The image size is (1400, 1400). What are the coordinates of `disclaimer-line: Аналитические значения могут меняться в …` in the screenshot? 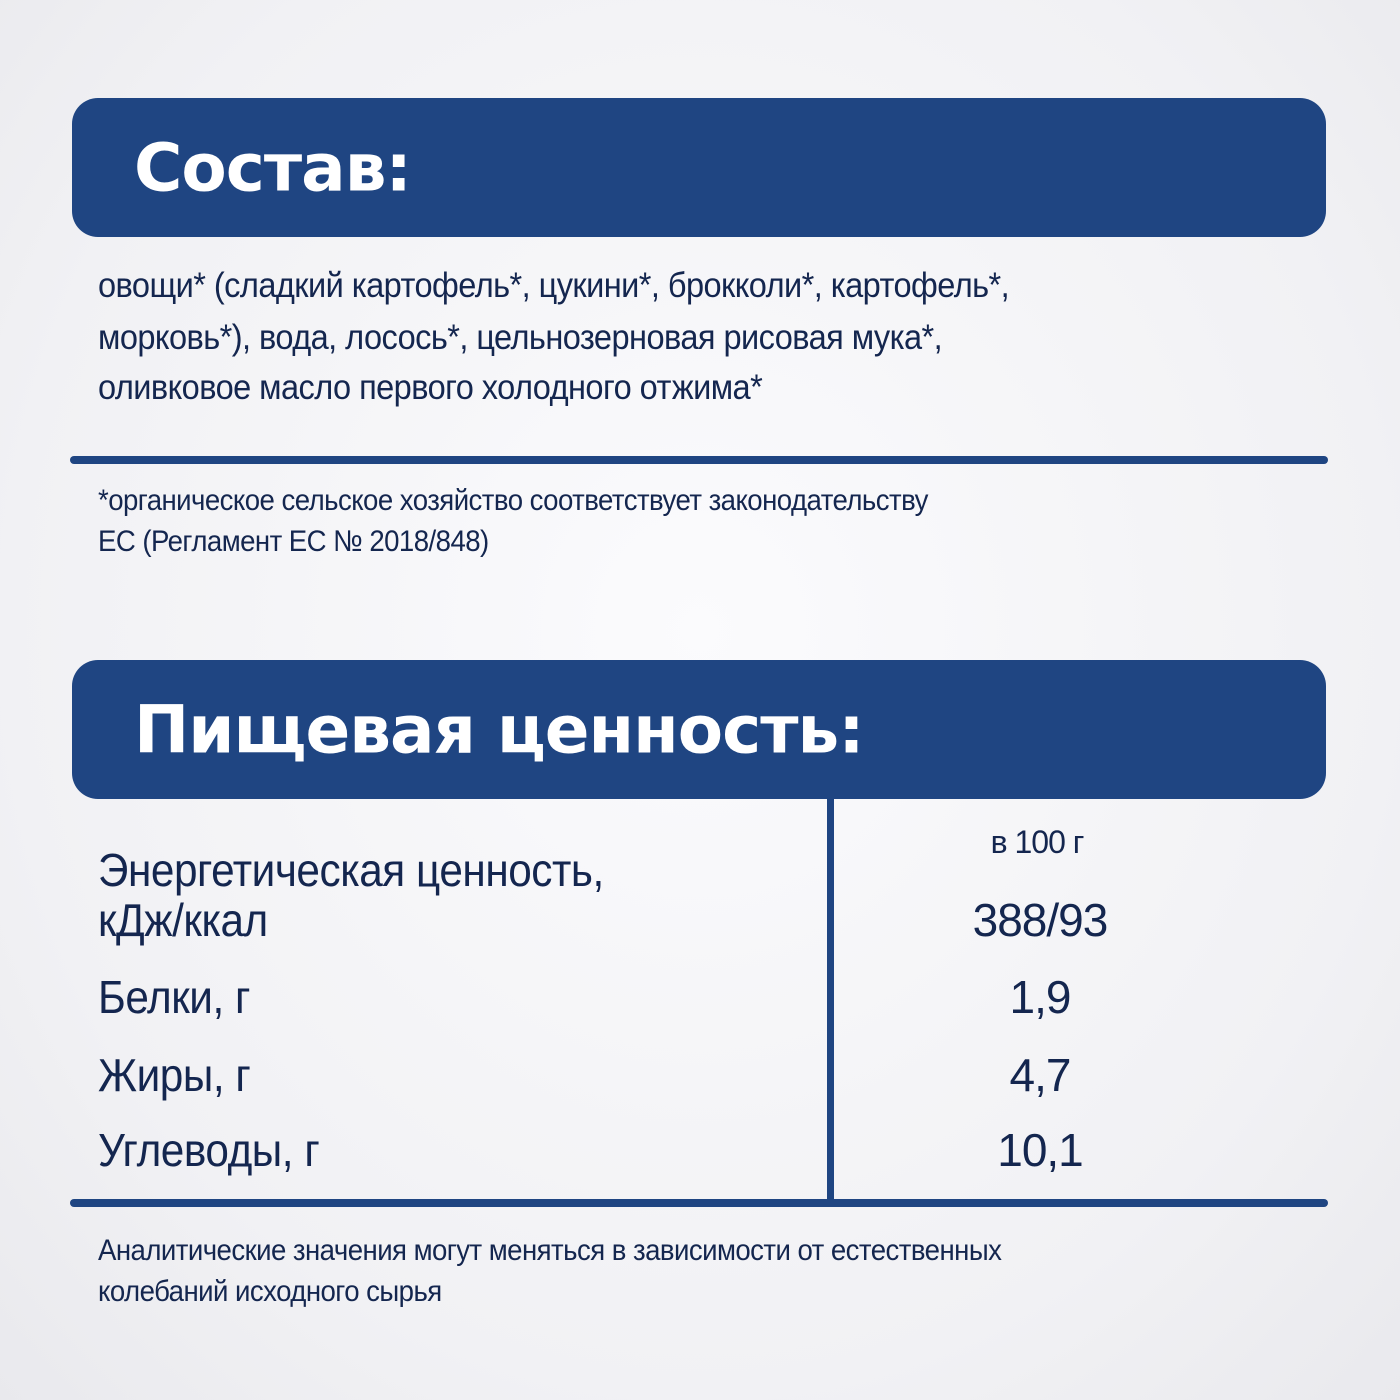 It's located at (550, 1250).